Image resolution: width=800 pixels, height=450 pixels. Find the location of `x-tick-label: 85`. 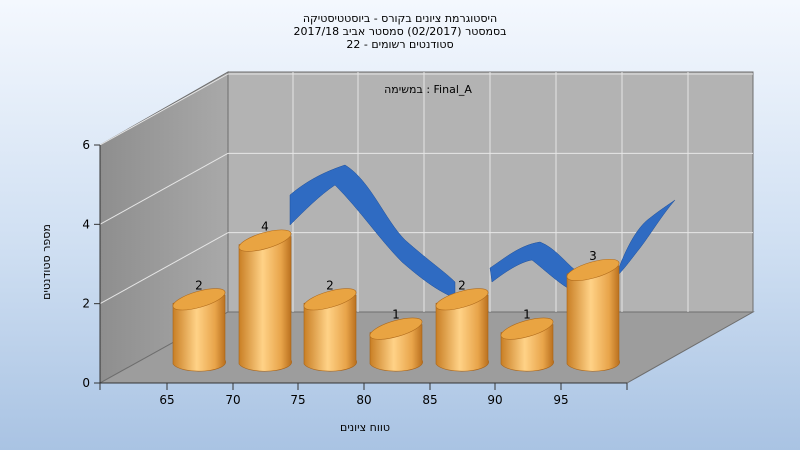

x-tick-label: 85 is located at coordinates (429, 400).